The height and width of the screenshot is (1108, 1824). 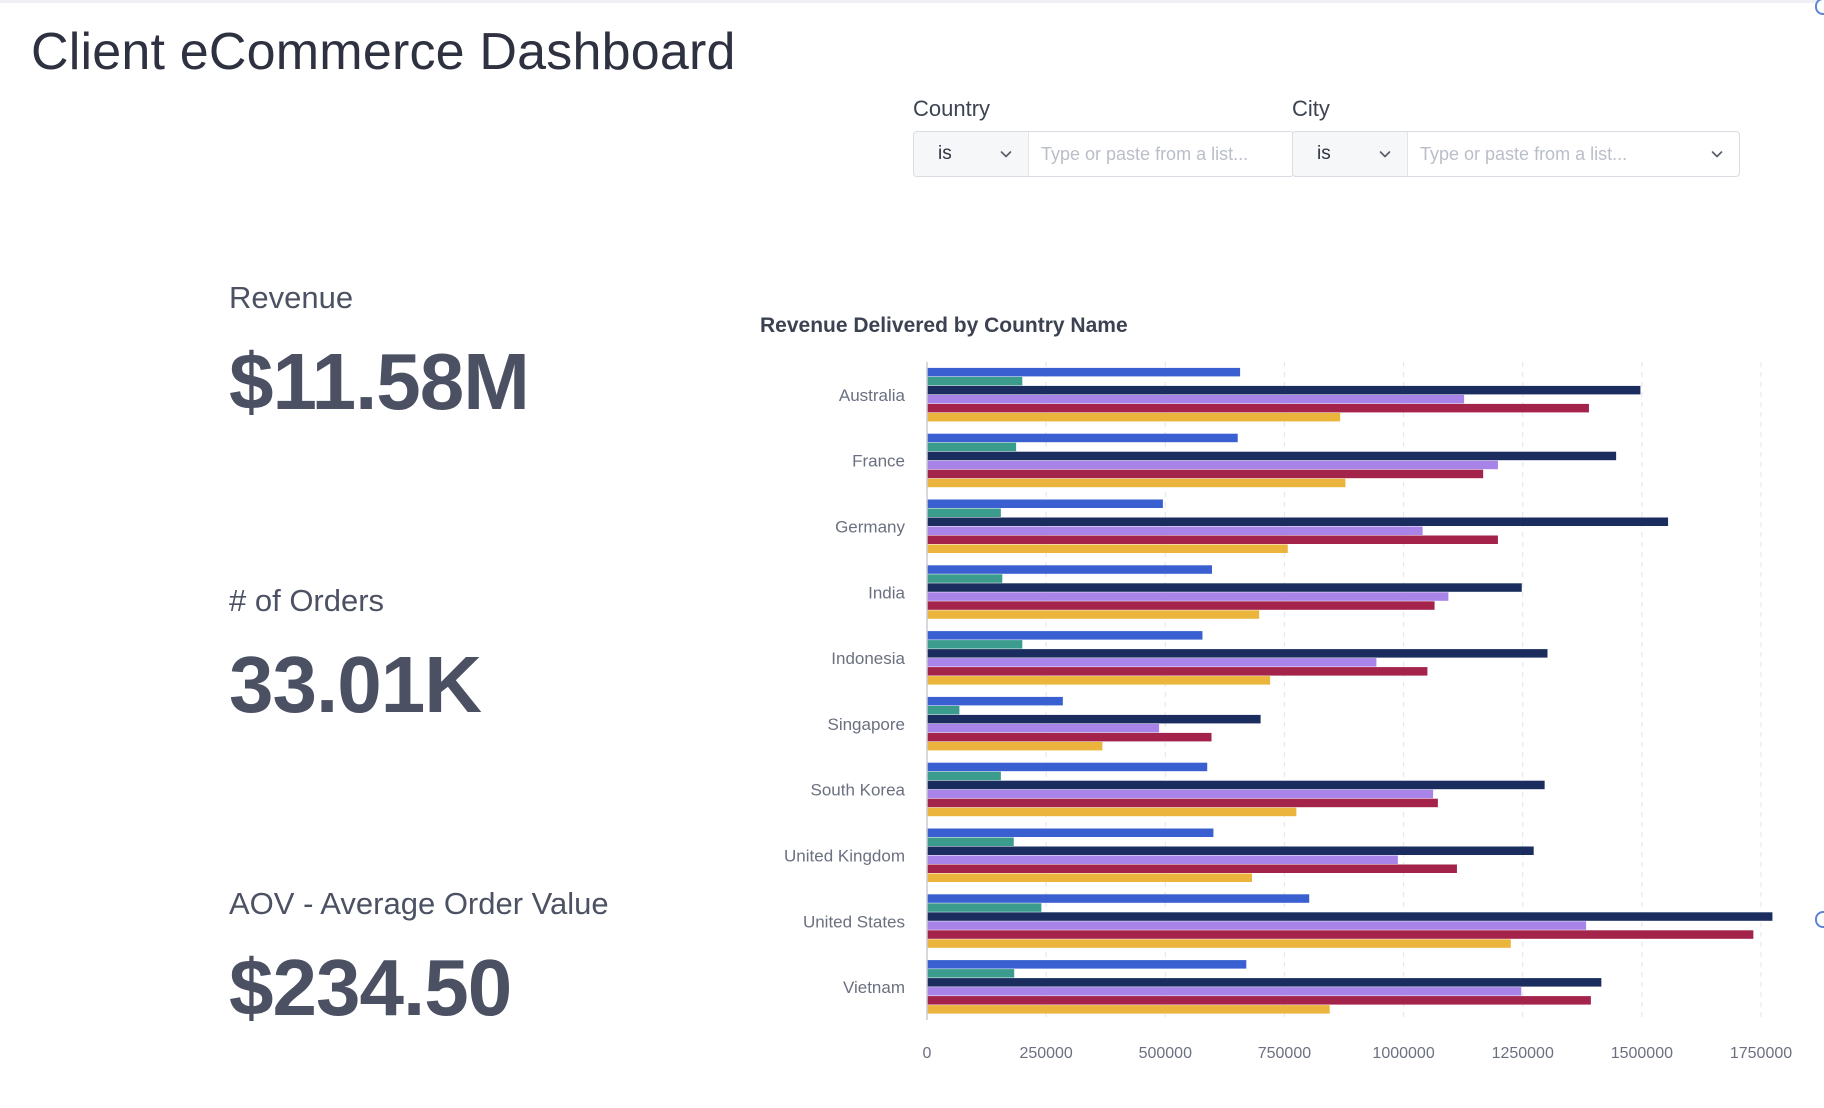 I want to click on page-title: Client eCommerce Dashboard, so click(x=383, y=52).